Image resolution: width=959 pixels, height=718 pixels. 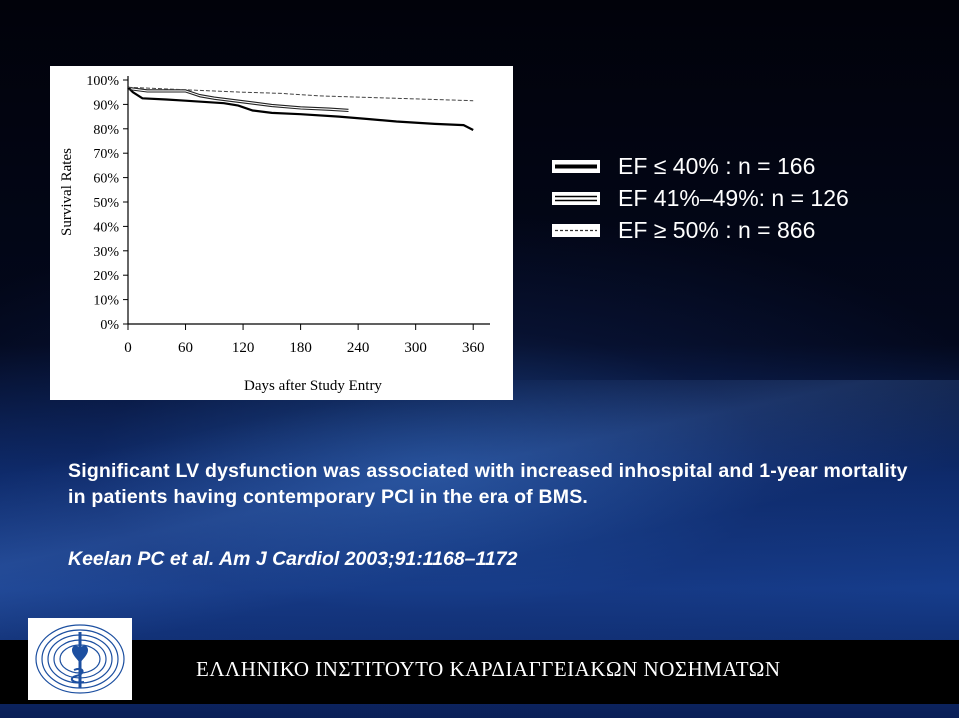 What do you see at coordinates (576, 198) in the screenshot?
I see `legend-swatch-solid-double` at bounding box center [576, 198].